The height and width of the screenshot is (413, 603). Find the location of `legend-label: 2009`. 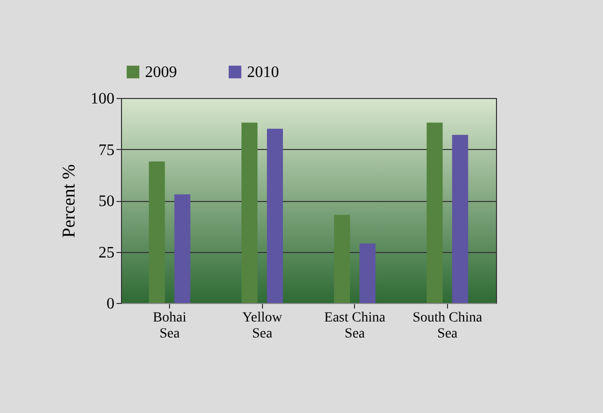

legend-label: 2009 is located at coordinates (161, 72).